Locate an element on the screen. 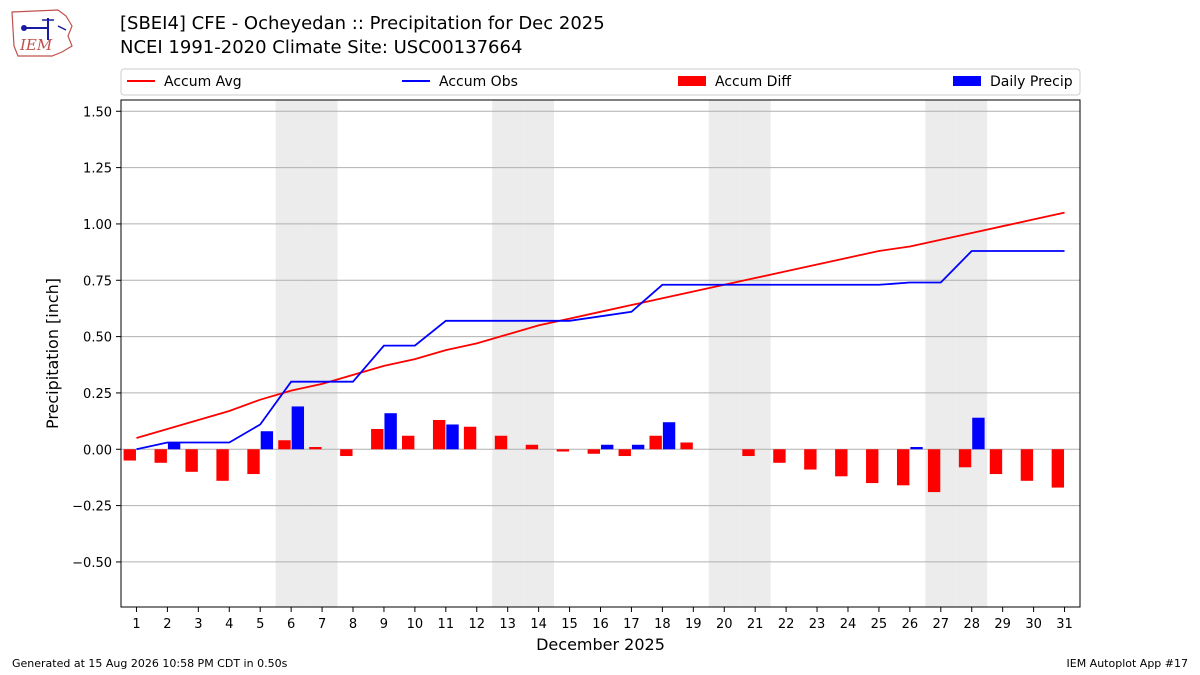  x-tick-label: 9 is located at coordinates (384, 624).